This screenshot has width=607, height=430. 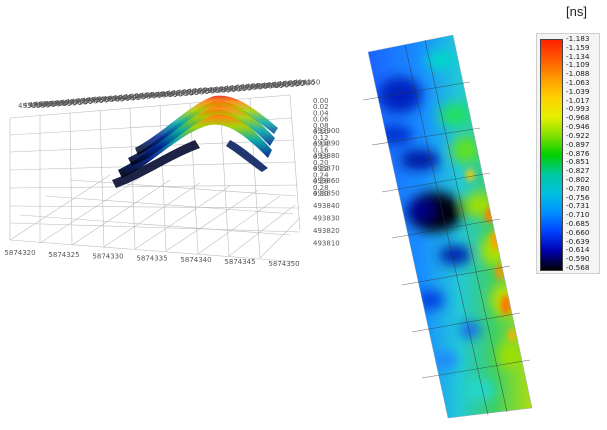 I want to click on legend-value-label: -0.876, so click(x=578, y=153).